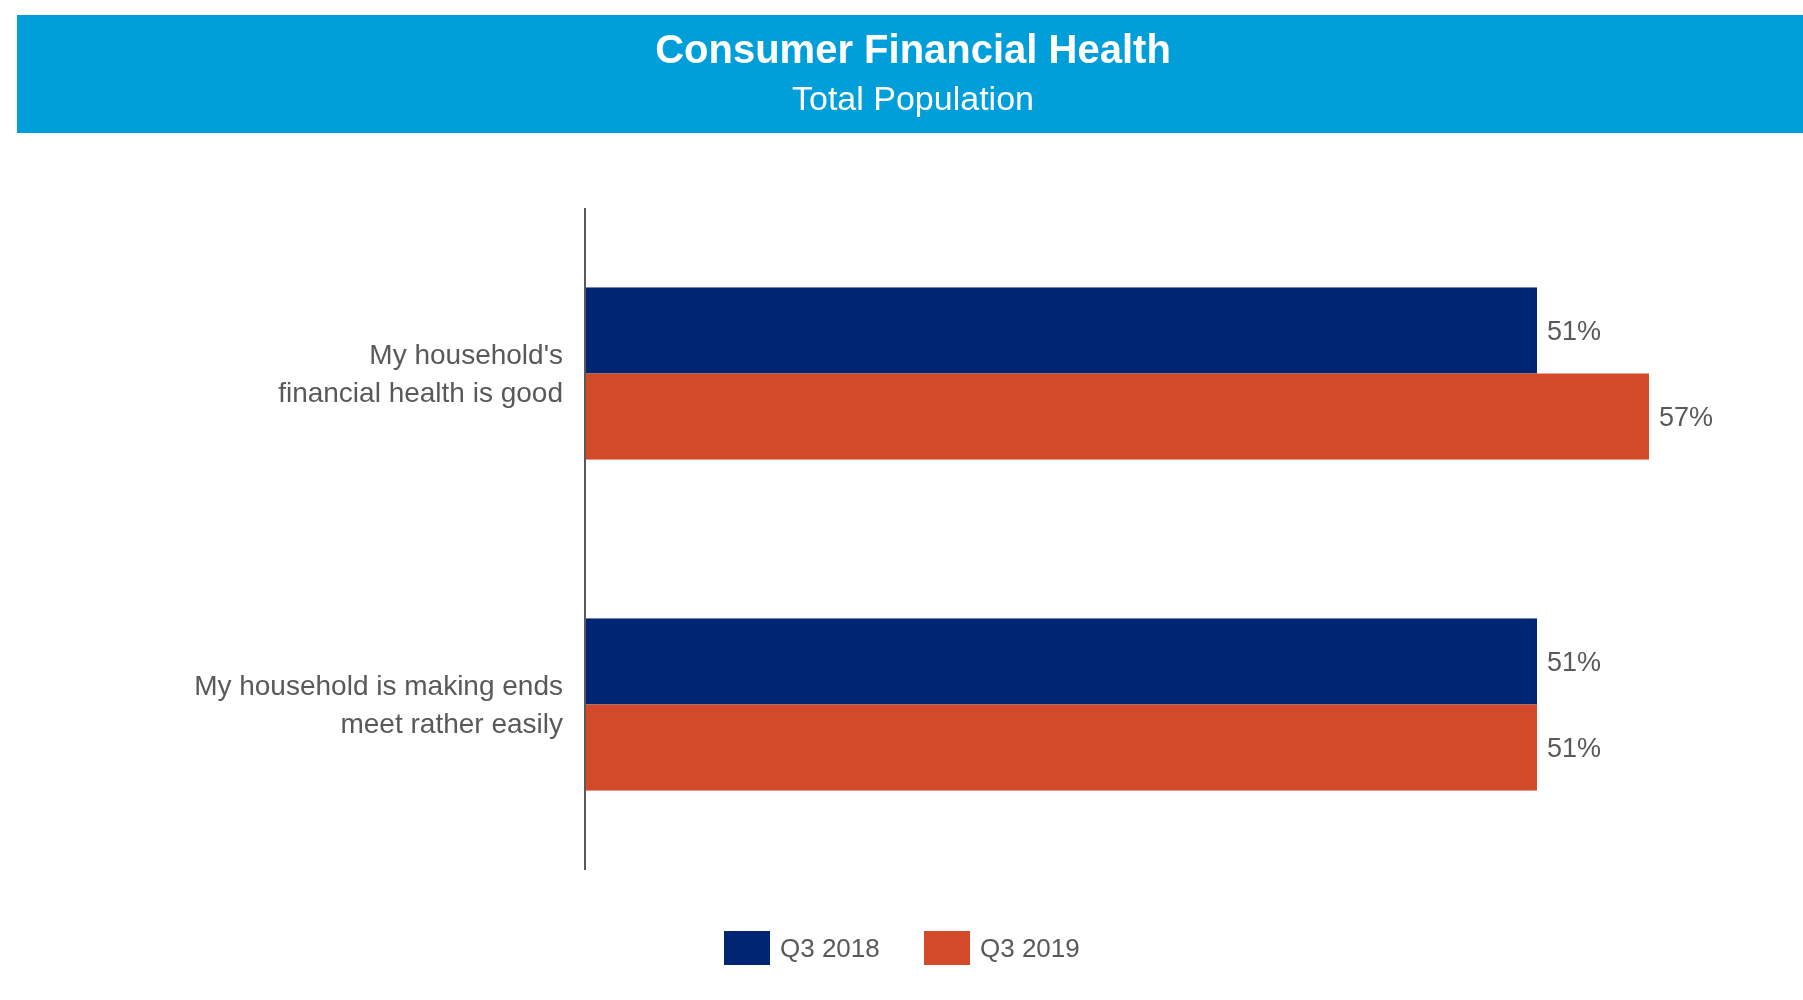  Describe the element at coordinates (420, 374) in the screenshot. I see `y-tick-label: My household's financial health is good` at that location.